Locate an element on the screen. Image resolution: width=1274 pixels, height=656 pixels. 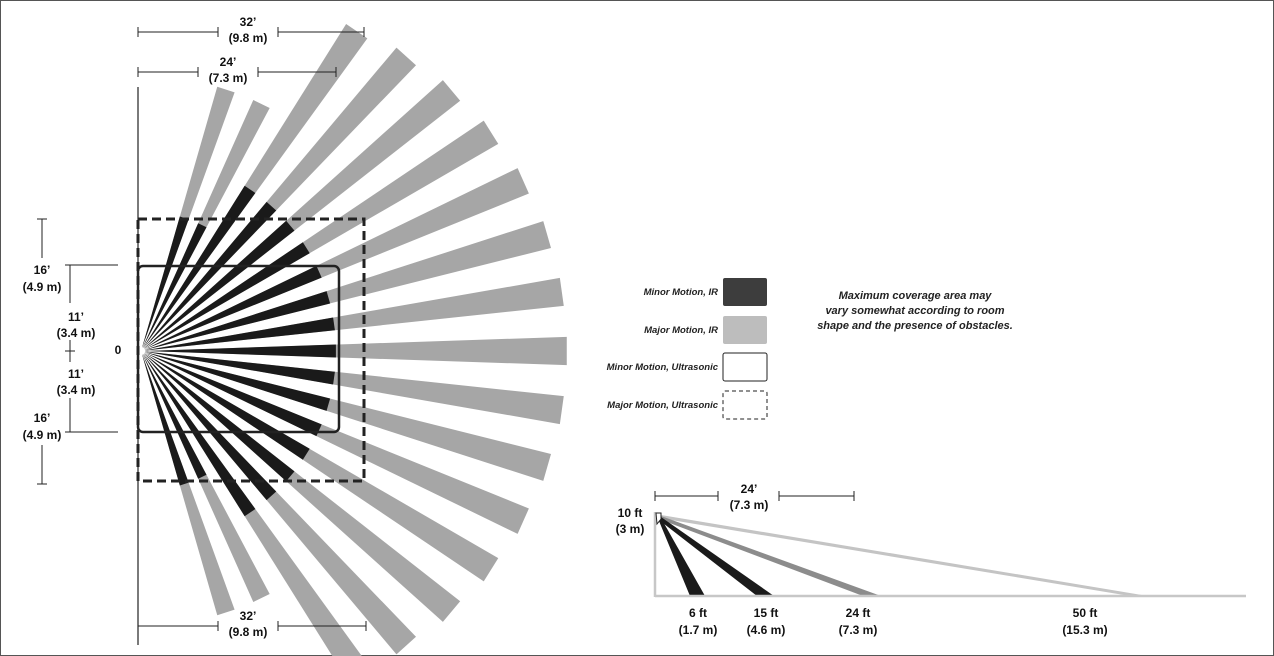
side-dist-24ft-meters: (7.3 m) is located at coordinates (858, 630).